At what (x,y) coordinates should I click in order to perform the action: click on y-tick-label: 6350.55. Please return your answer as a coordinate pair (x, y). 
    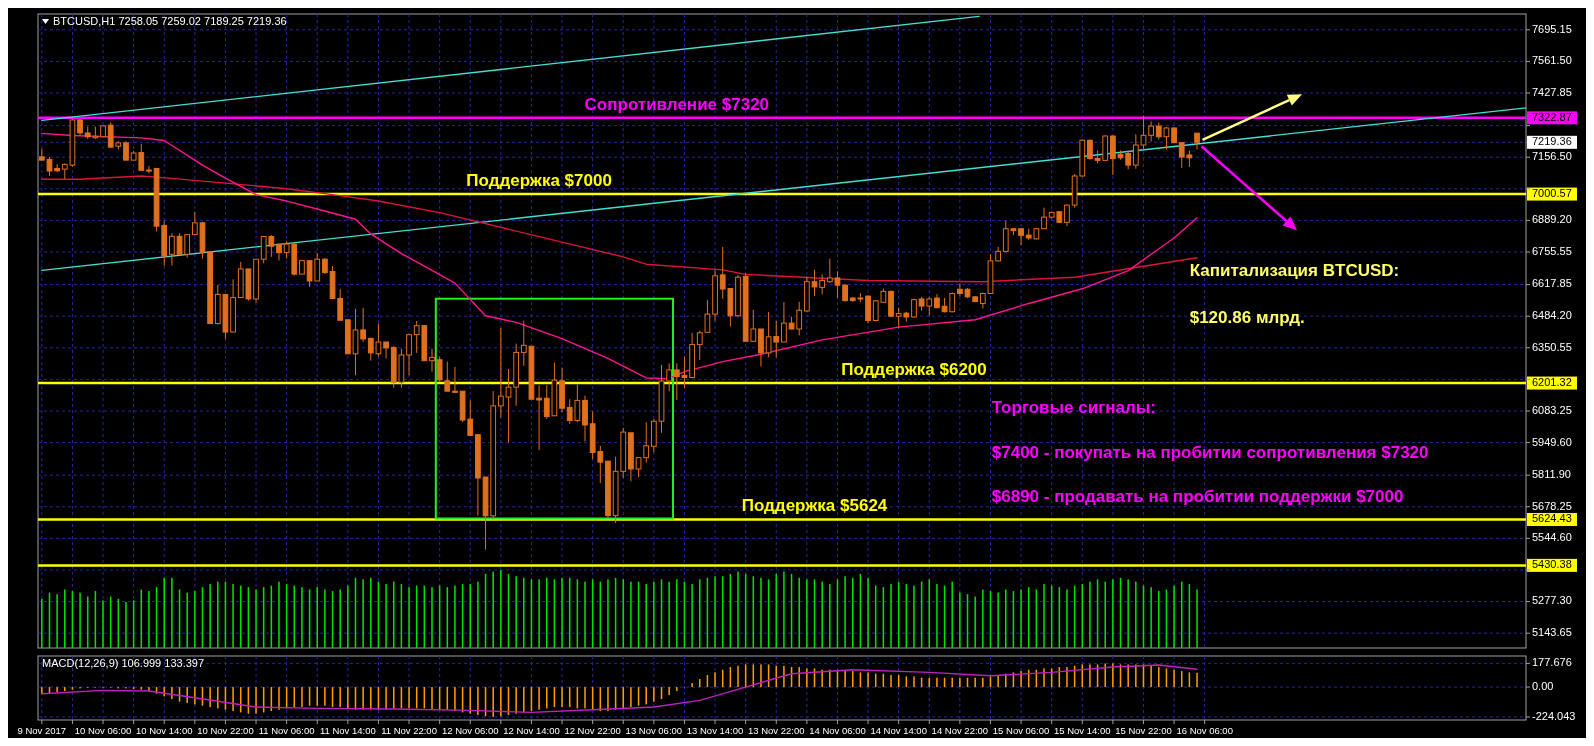
    Looking at the image, I should click on (1552, 346).